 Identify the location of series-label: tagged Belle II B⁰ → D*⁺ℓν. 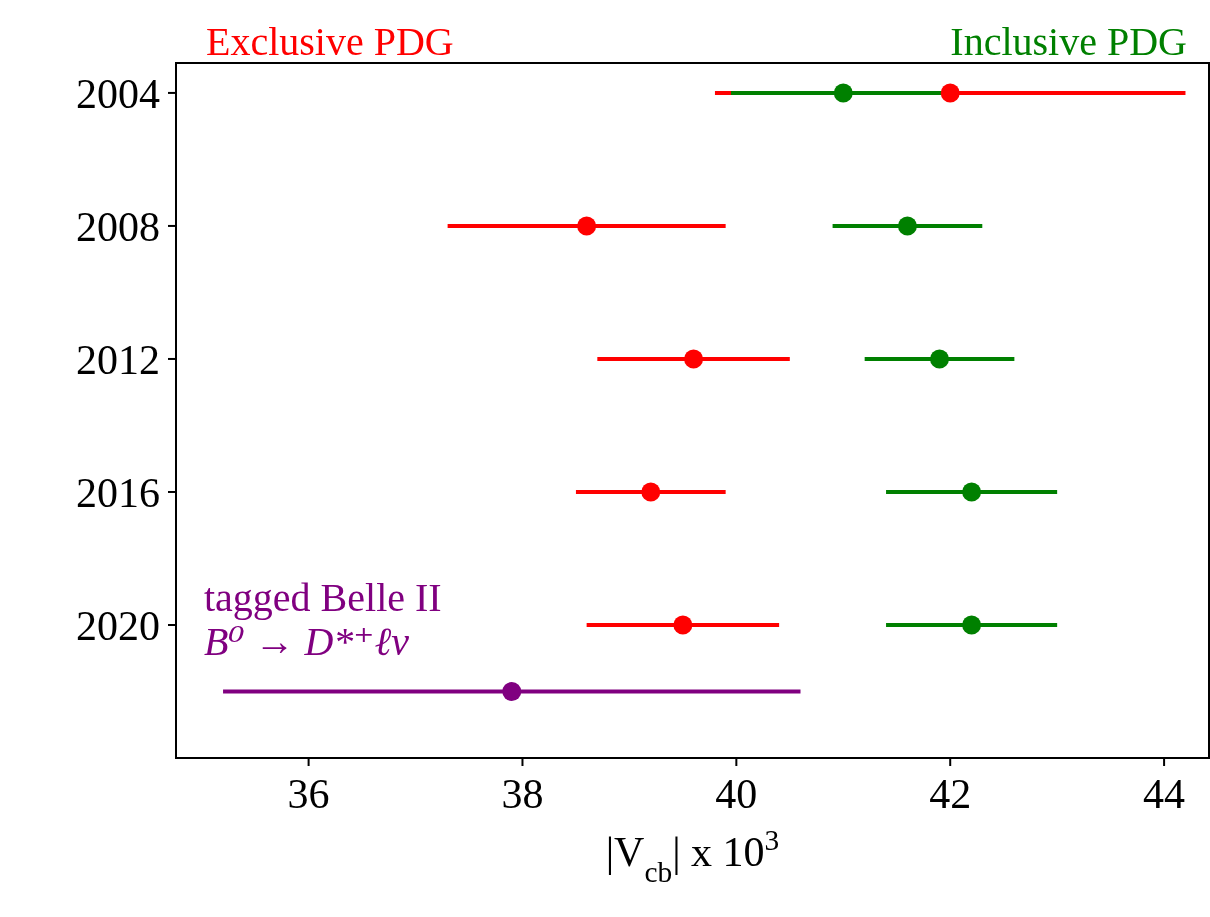
(323, 620).